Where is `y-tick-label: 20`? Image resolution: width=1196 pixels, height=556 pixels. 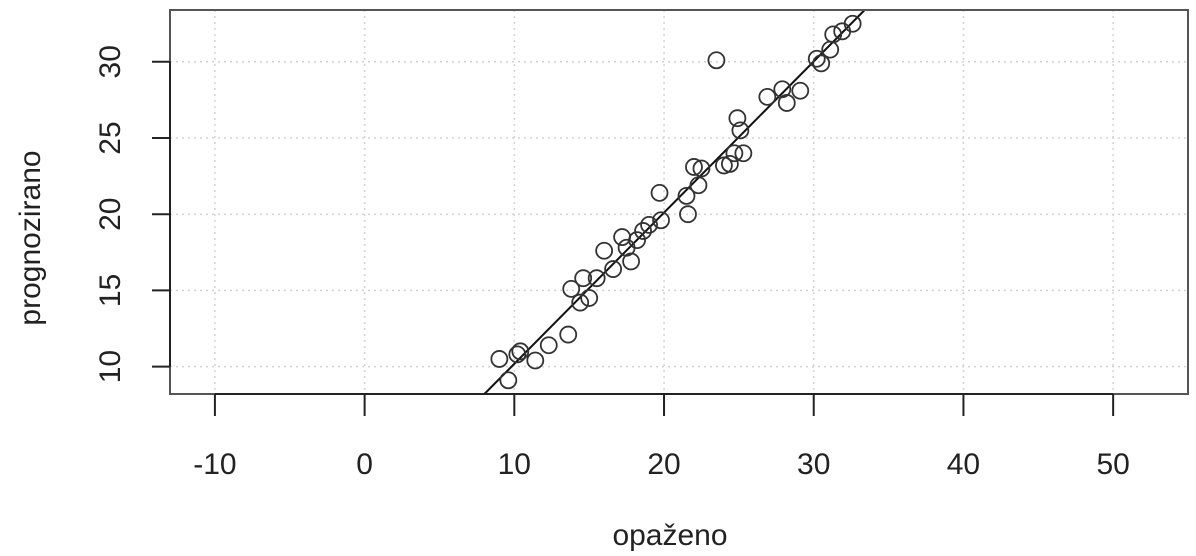 y-tick-label: 20 is located at coordinates (110, 214).